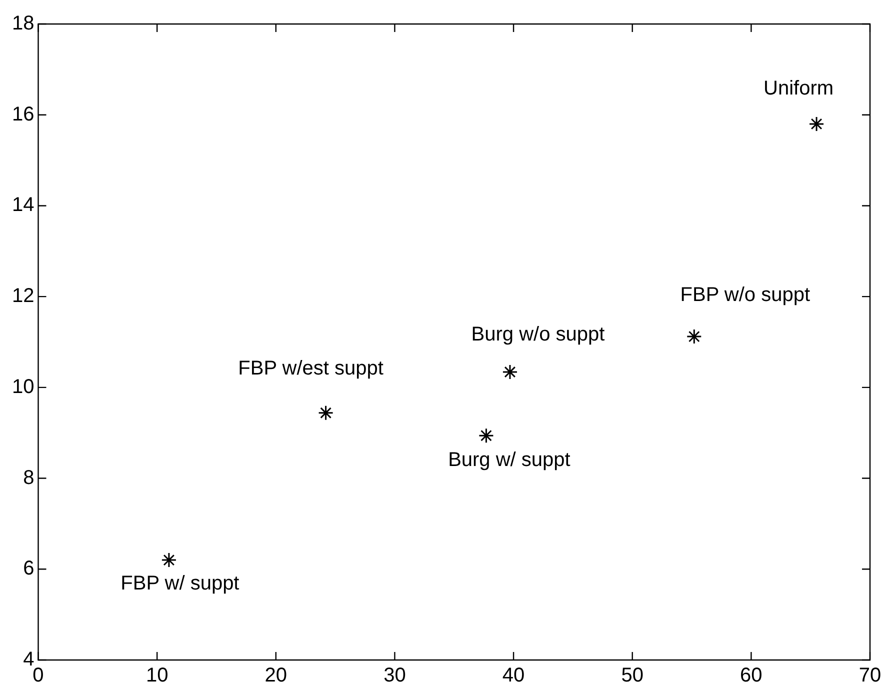 The height and width of the screenshot is (700, 896). Describe the element at coordinates (395, 675) in the screenshot. I see `x-tick-label: 30` at that location.